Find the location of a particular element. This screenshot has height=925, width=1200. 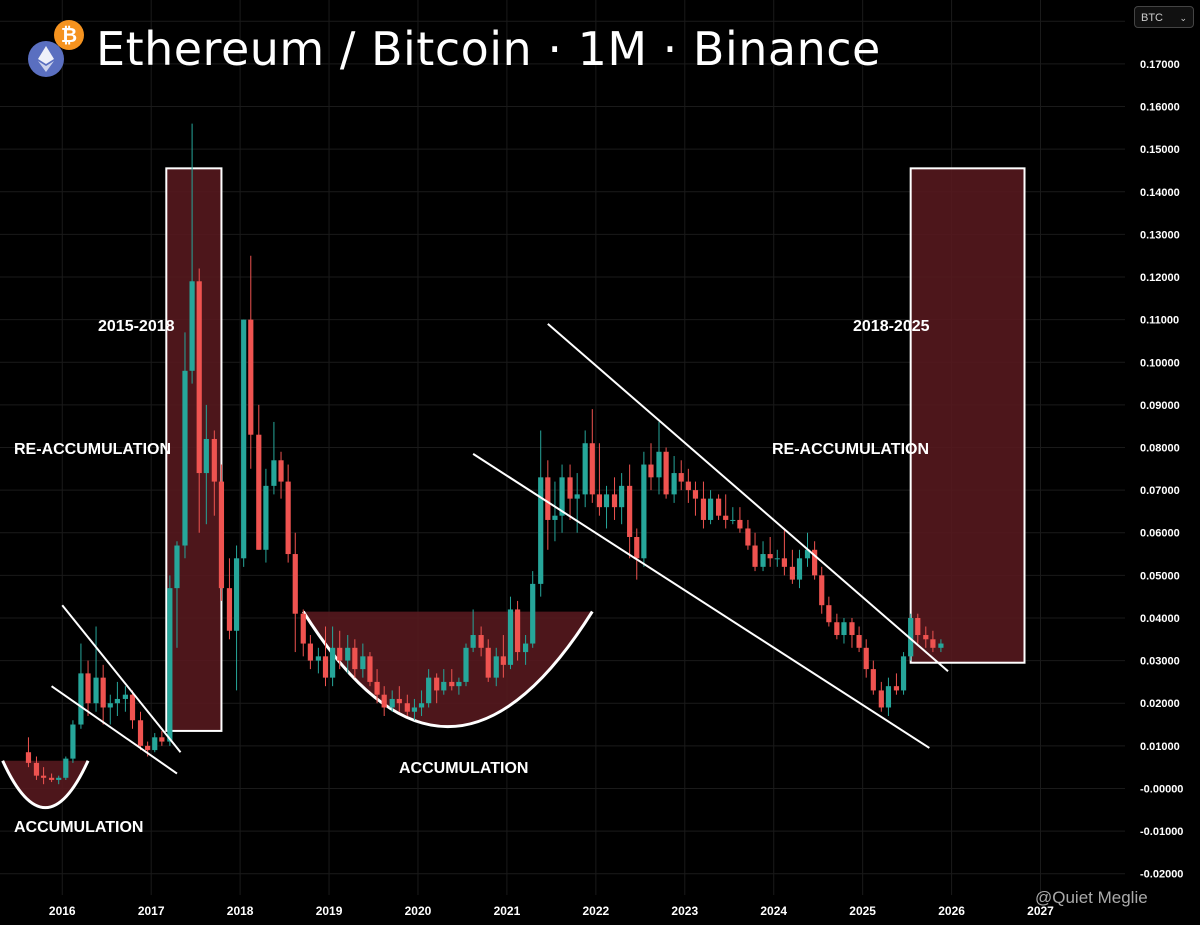

y-tick-label: 0.02000 is located at coordinates (1160, 704).